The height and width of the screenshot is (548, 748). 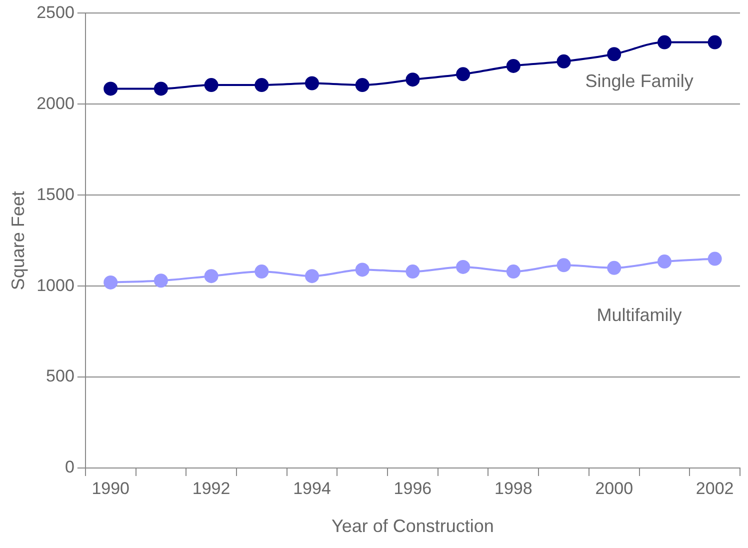 I want to click on x-tick-label: 1994, so click(x=312, y=488).